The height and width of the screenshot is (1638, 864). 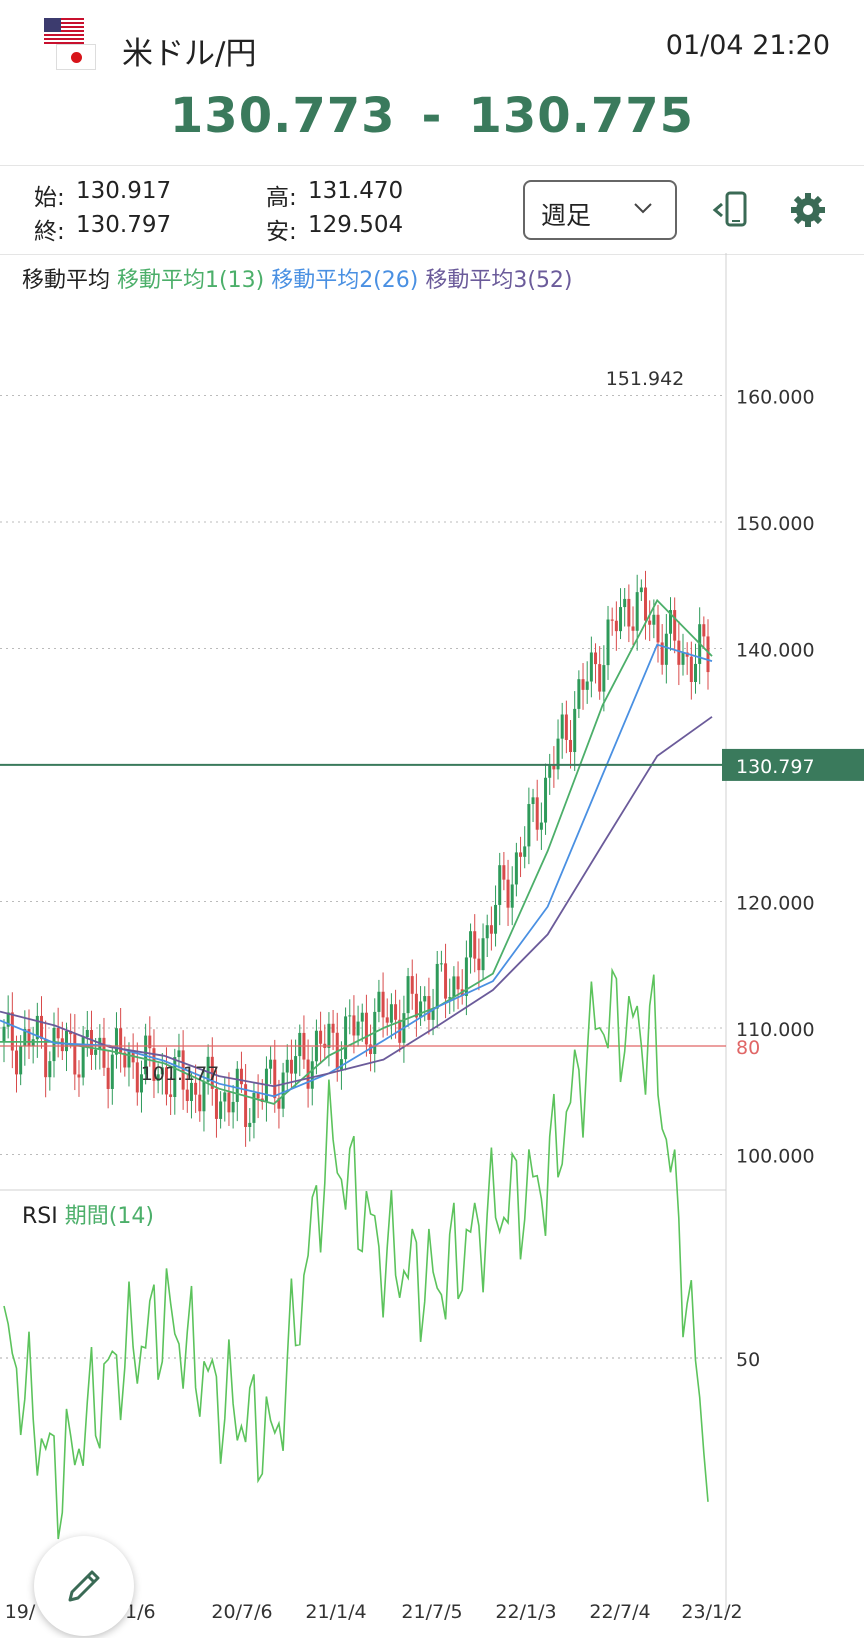 I want to click on y-tick-label: 160.000, so click(x=775, y=398).